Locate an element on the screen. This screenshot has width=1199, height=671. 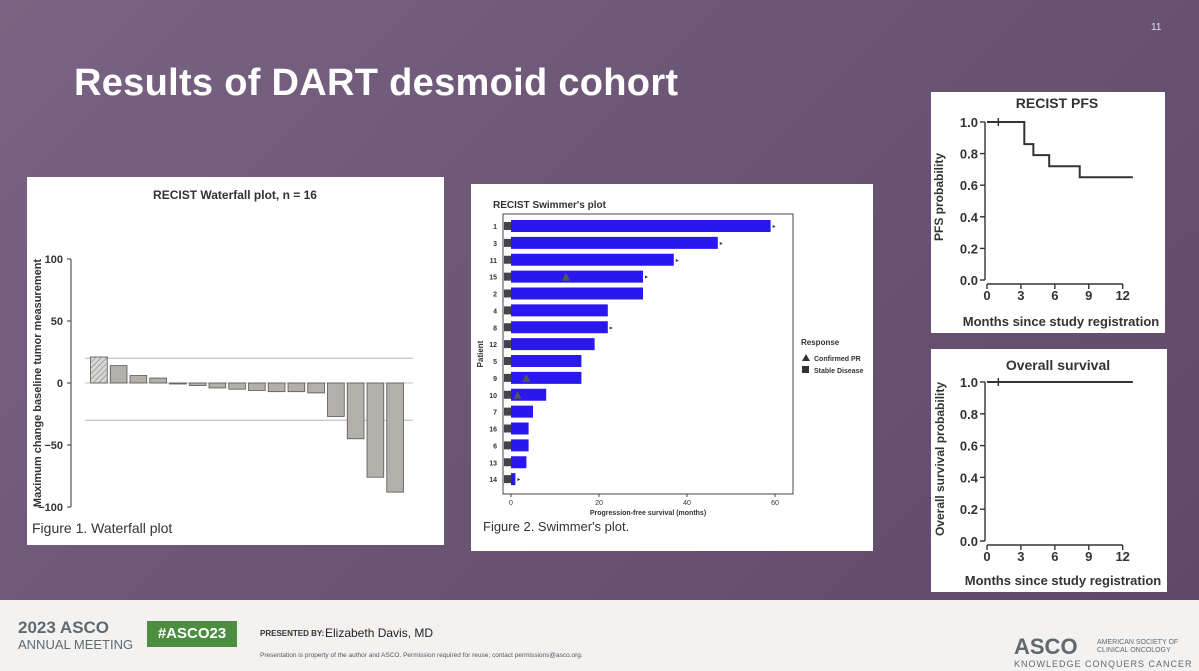
pfs-xtick-label: 9 is located at coordinates (1088, 295).